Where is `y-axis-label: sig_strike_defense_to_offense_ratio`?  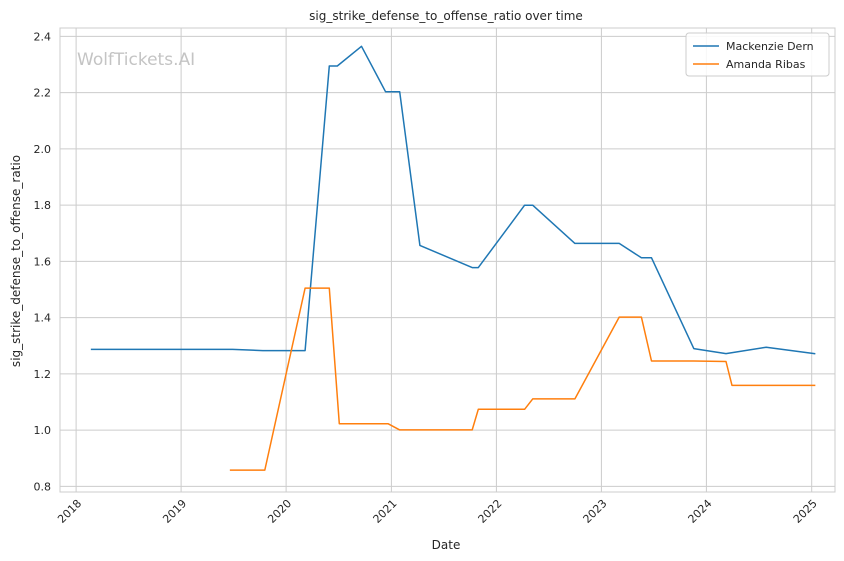 y-axis-label: sig_strike_defense_to_offense_ratio is located at coordinates (16, 261).